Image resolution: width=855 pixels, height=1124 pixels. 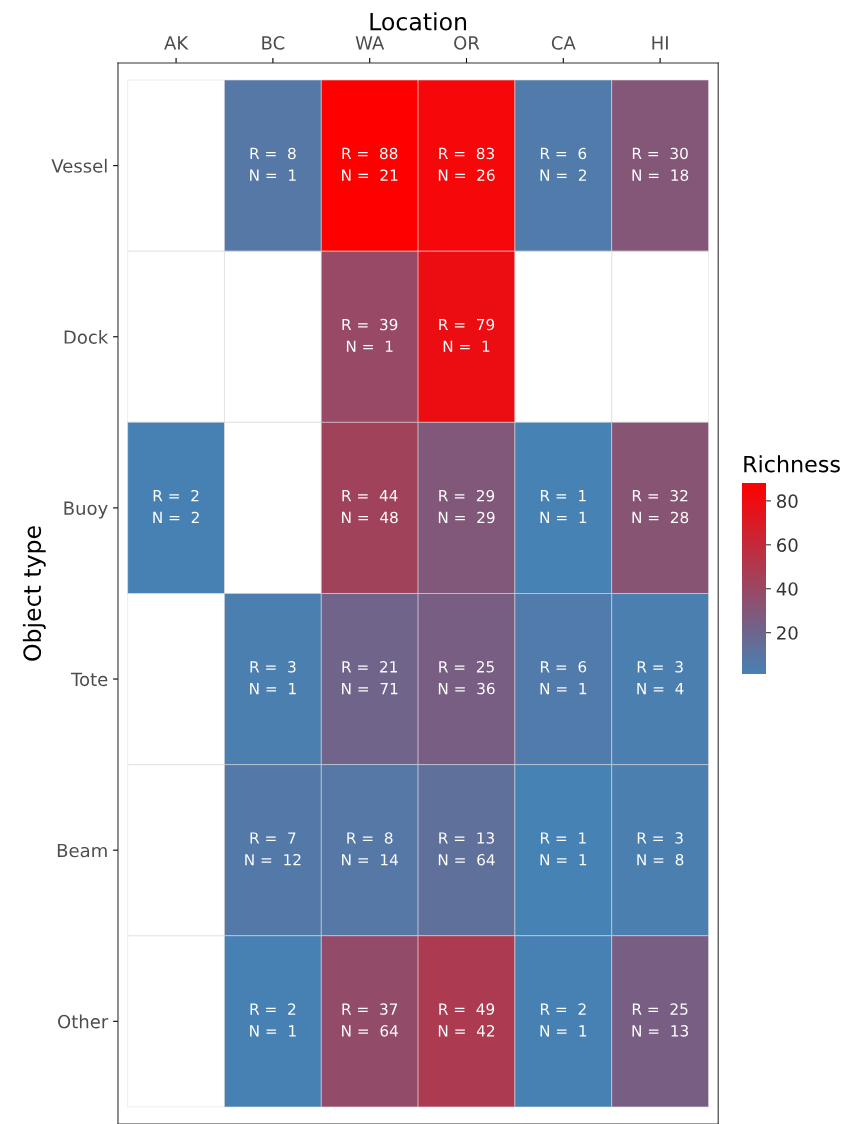 What do you see at coordinates (273, 43) in the screenshot?
I see `x-tick-label: BC` at bounding box center [273, 43].